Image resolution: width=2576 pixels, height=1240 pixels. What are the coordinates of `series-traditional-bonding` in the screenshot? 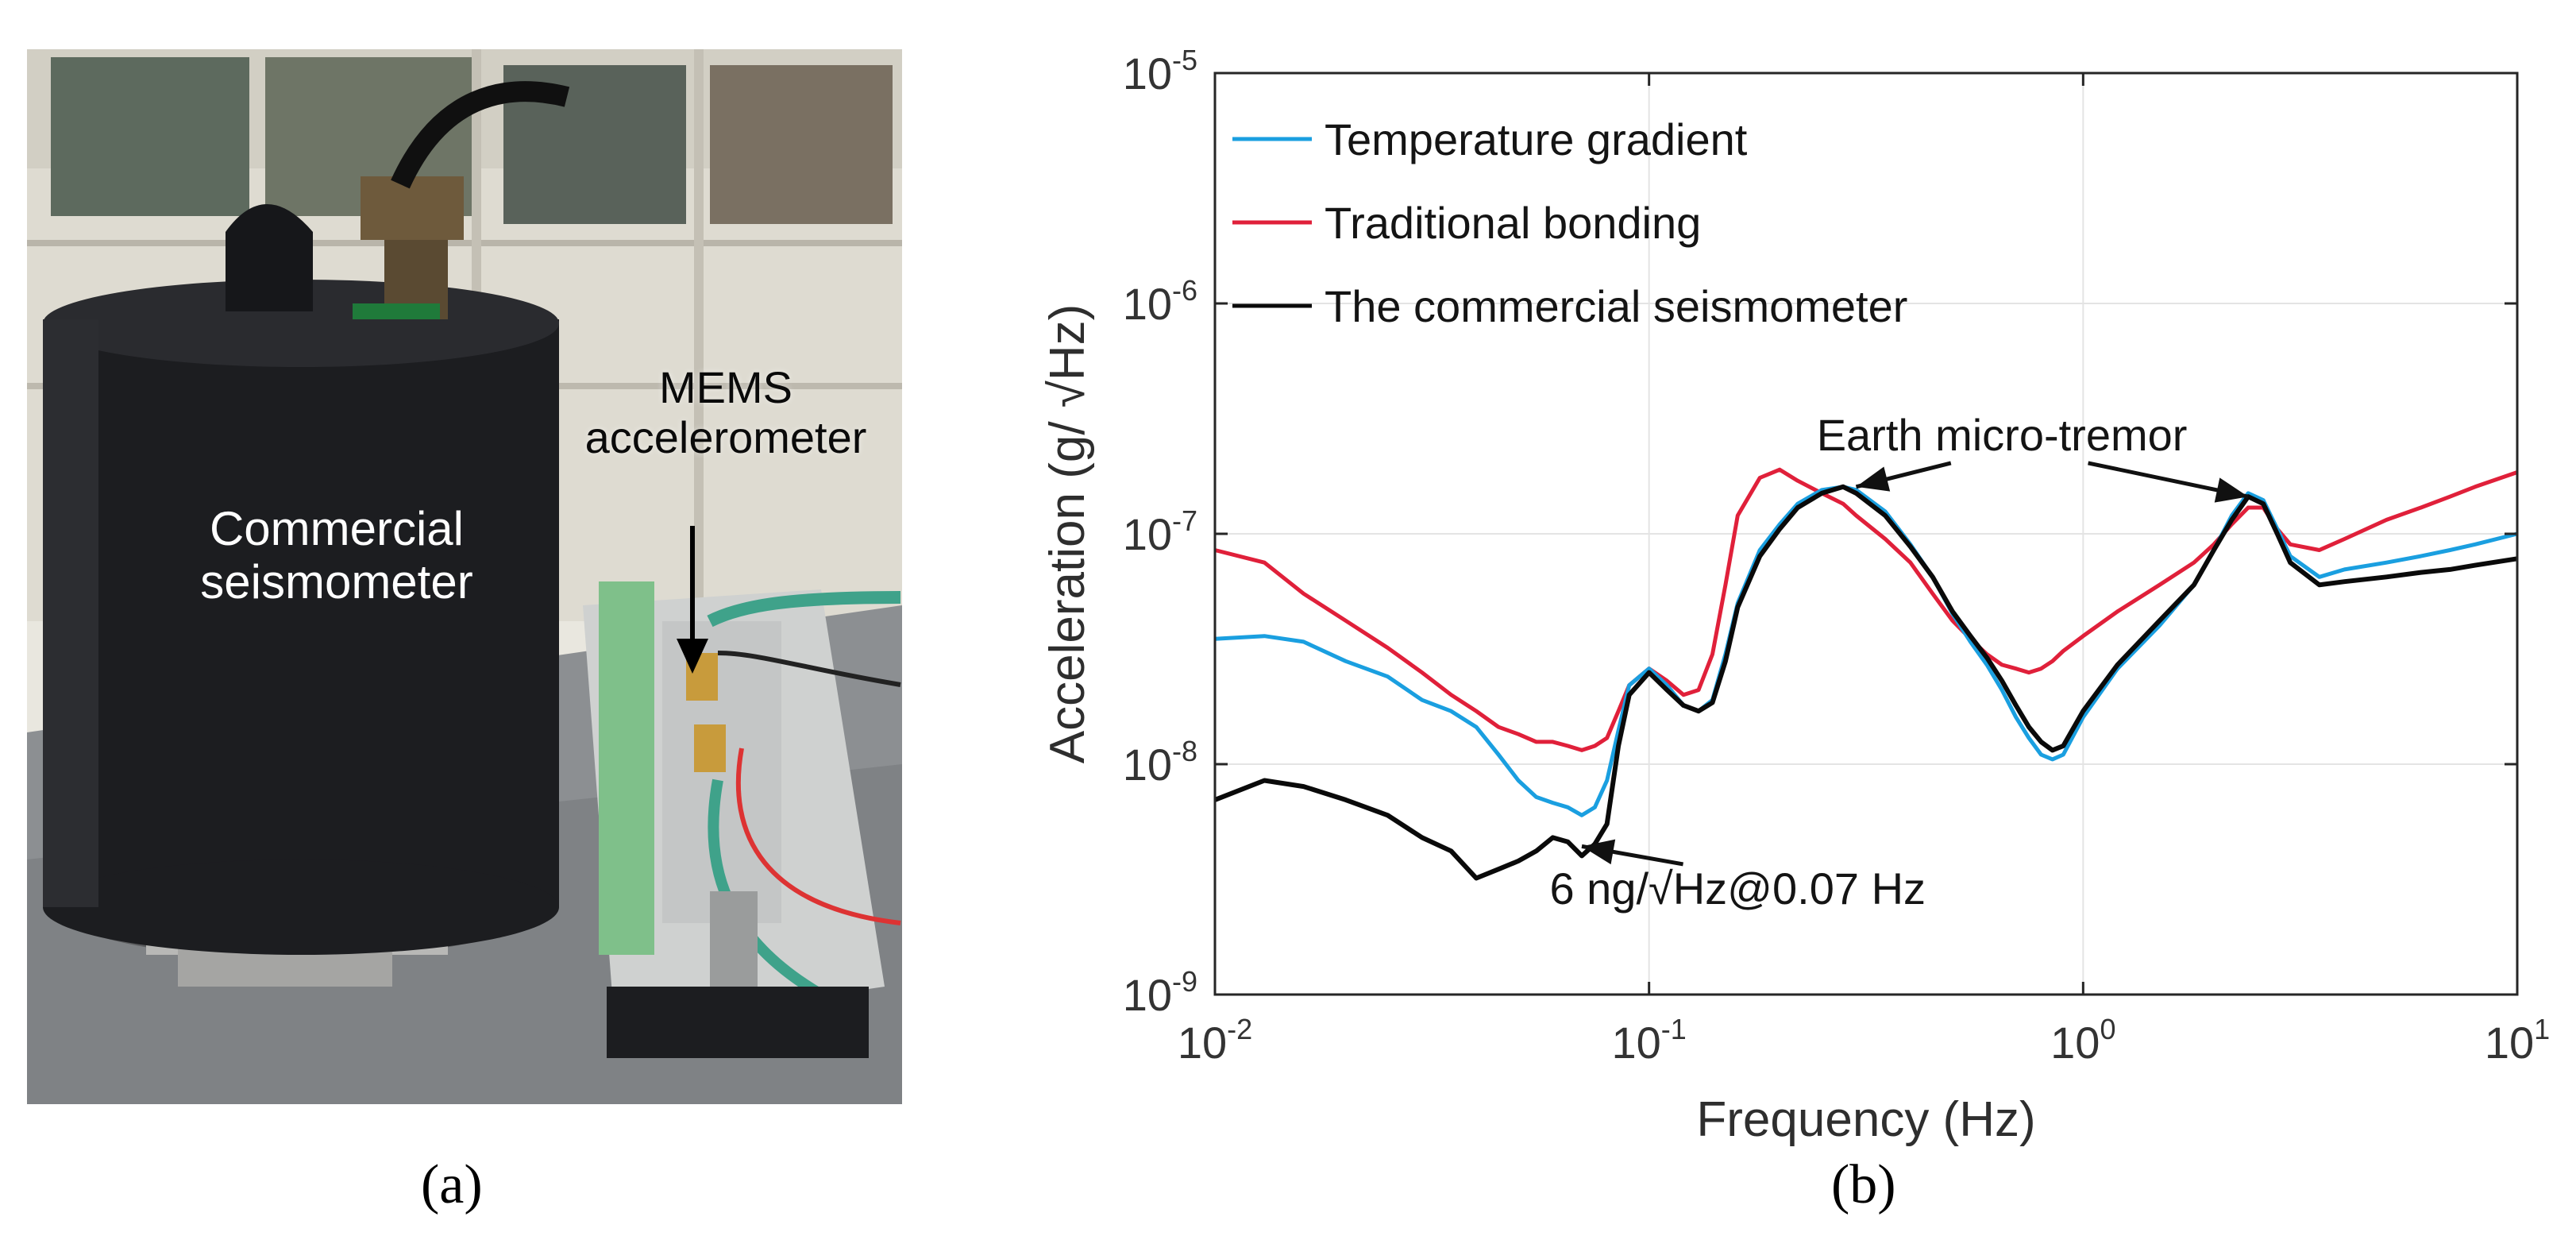 It's located at (1866, 609).